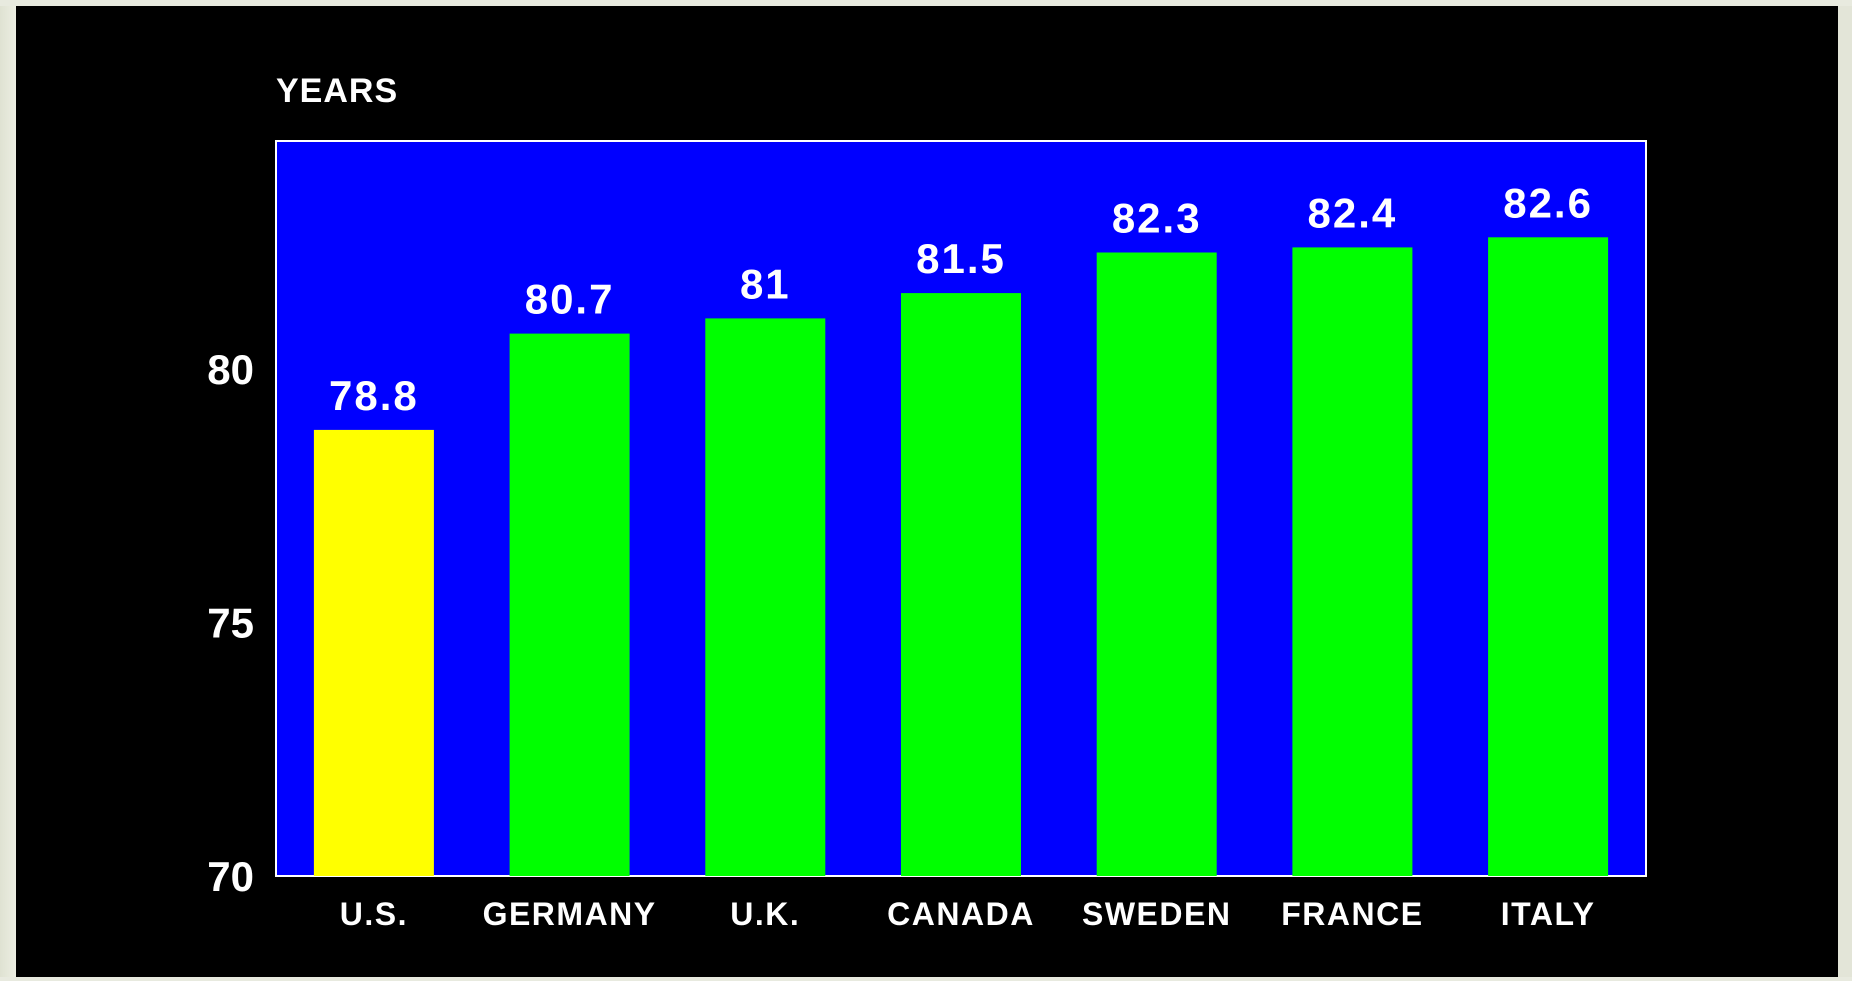 The width and height of the screenshot is (1852, 981). I want to click on x-tick-labels-group: U.S. GERMANY U.K. CANADA SWEDEN FRANCE ITALY, so click(968, 914).